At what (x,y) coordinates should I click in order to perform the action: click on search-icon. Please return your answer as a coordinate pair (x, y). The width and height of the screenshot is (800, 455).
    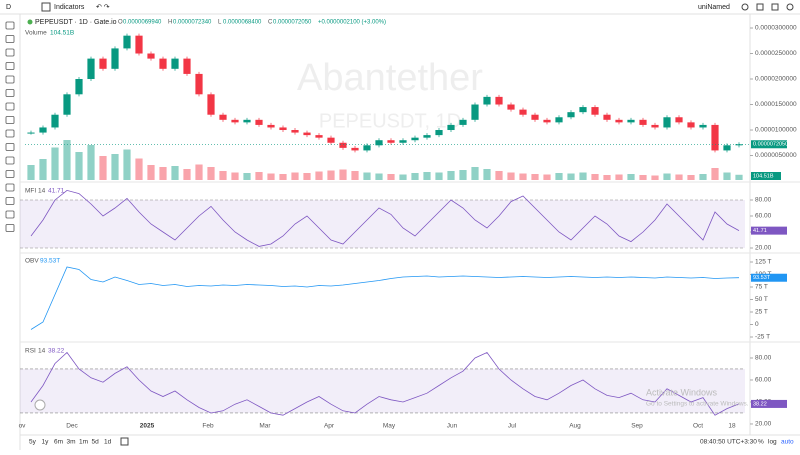
    Looking at the image, I should click on (745, 7).